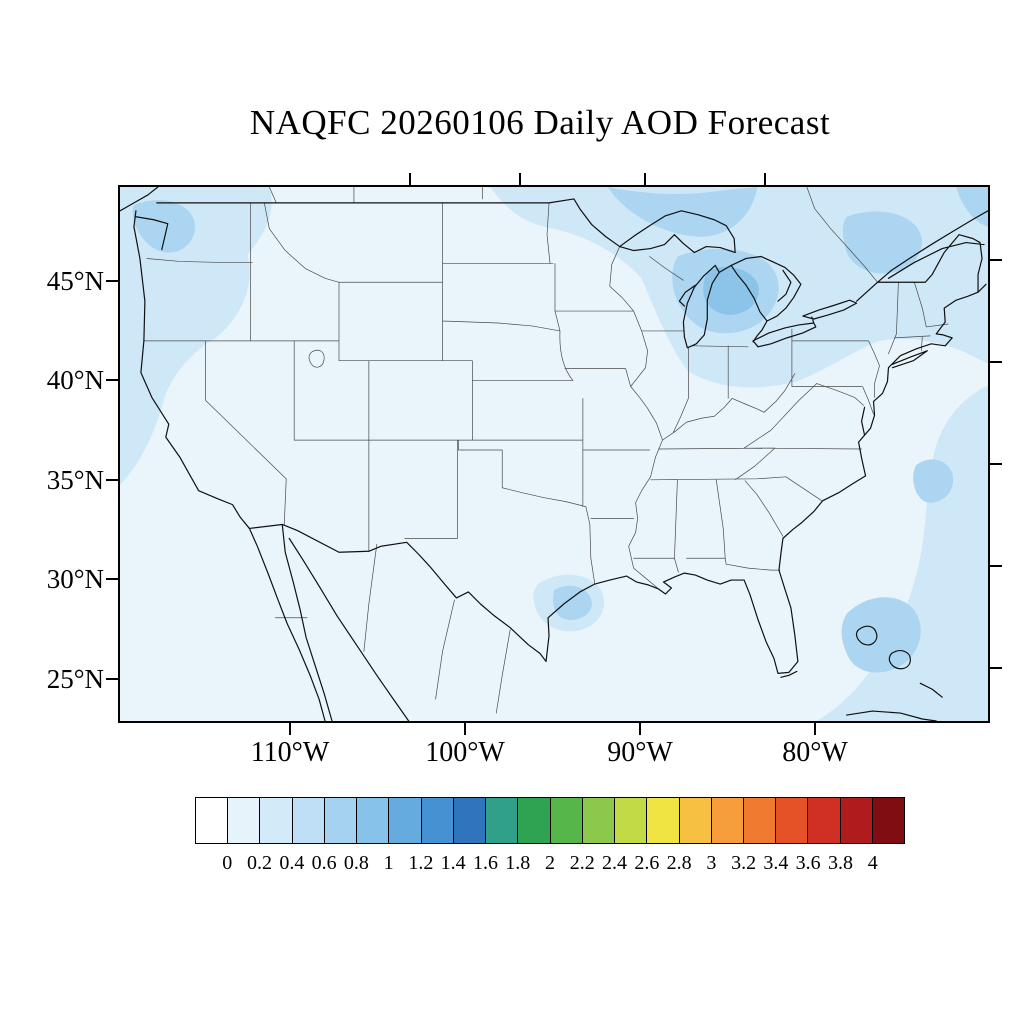  What do you see at coordinates (75, 281) in the screenshot?
I see `lat-label-45n: 45°N` at bounding box center [75, 281].